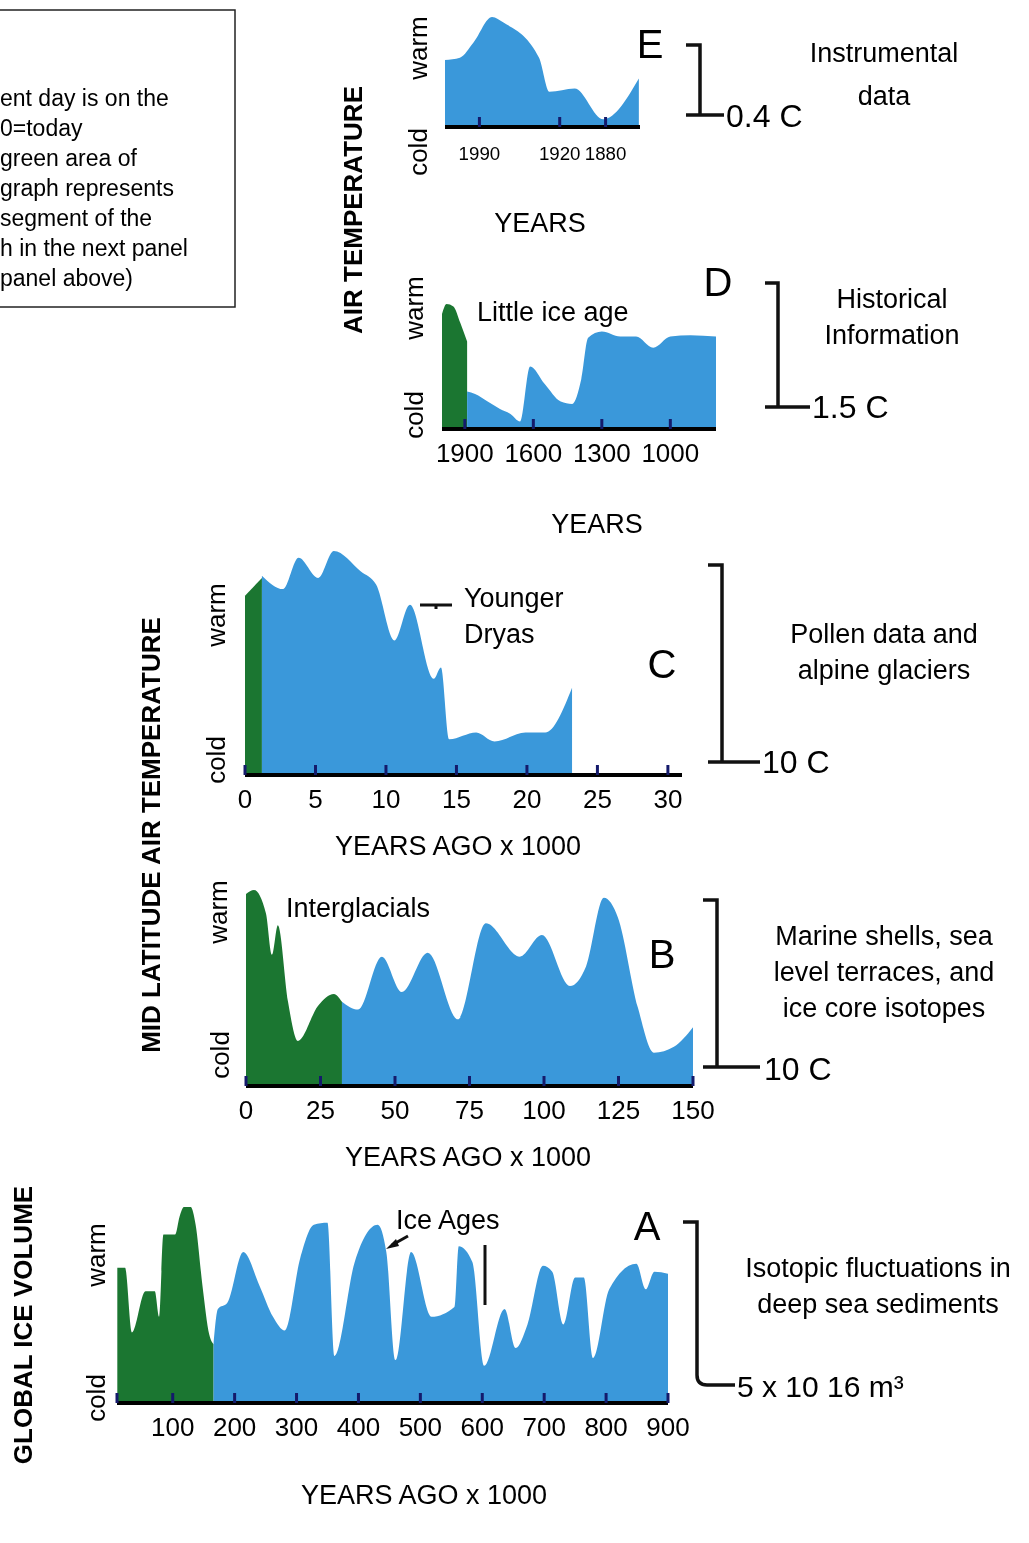  What do you see at coordinates (94, 248) in the screenshot?
I see `text: h in the next panel` at bounding box center [94, 248].